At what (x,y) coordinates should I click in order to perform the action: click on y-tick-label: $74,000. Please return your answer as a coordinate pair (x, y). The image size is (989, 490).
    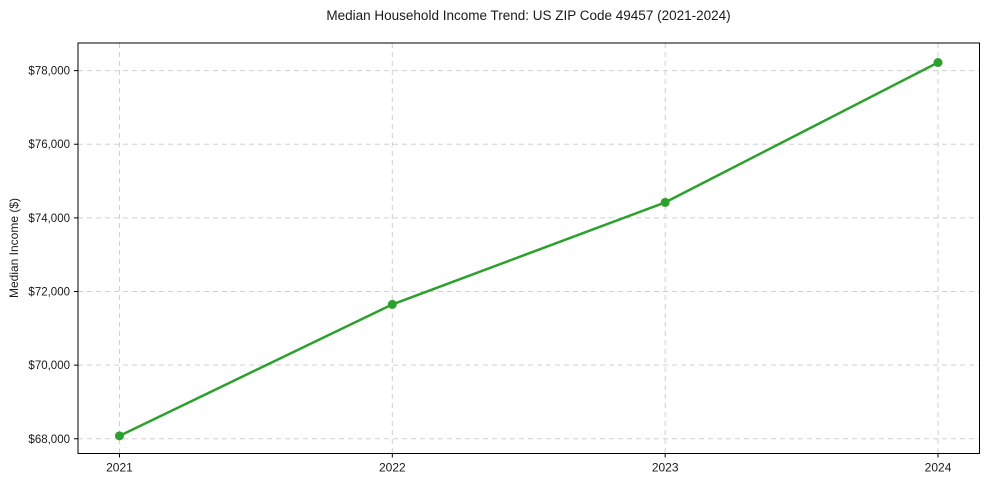
    Looking at the image, I should click on (49, 219).